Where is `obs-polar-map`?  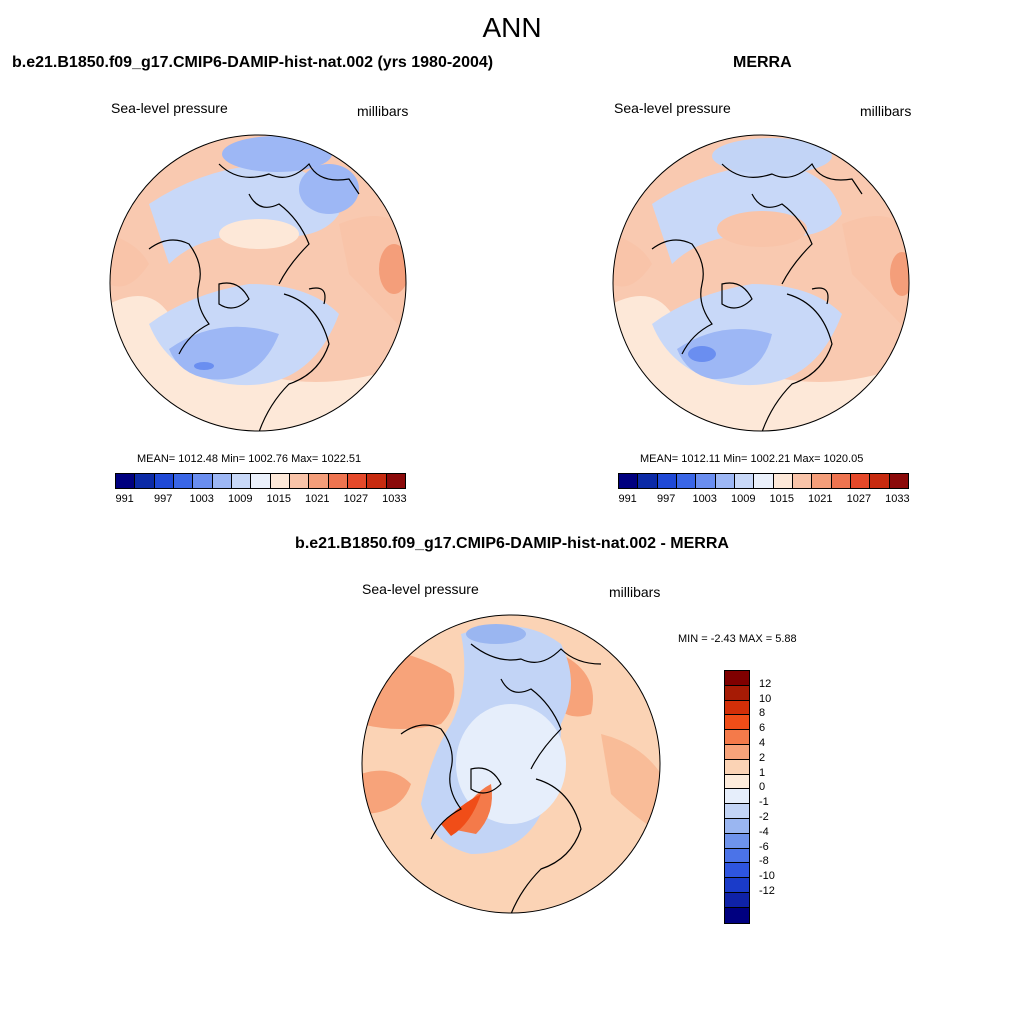
obs-polar-map is located at coordinates (761, 283).